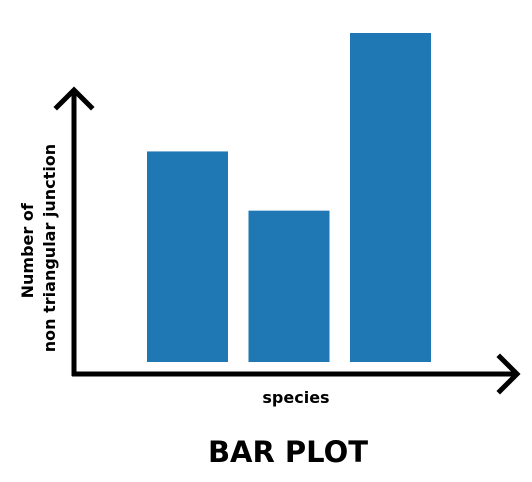 This screenshot has height=482, width=532. Describe the element at coordinates (38, 248) in the screenshot. I see `y-axis-label: Number of non triangular junction` at that location.